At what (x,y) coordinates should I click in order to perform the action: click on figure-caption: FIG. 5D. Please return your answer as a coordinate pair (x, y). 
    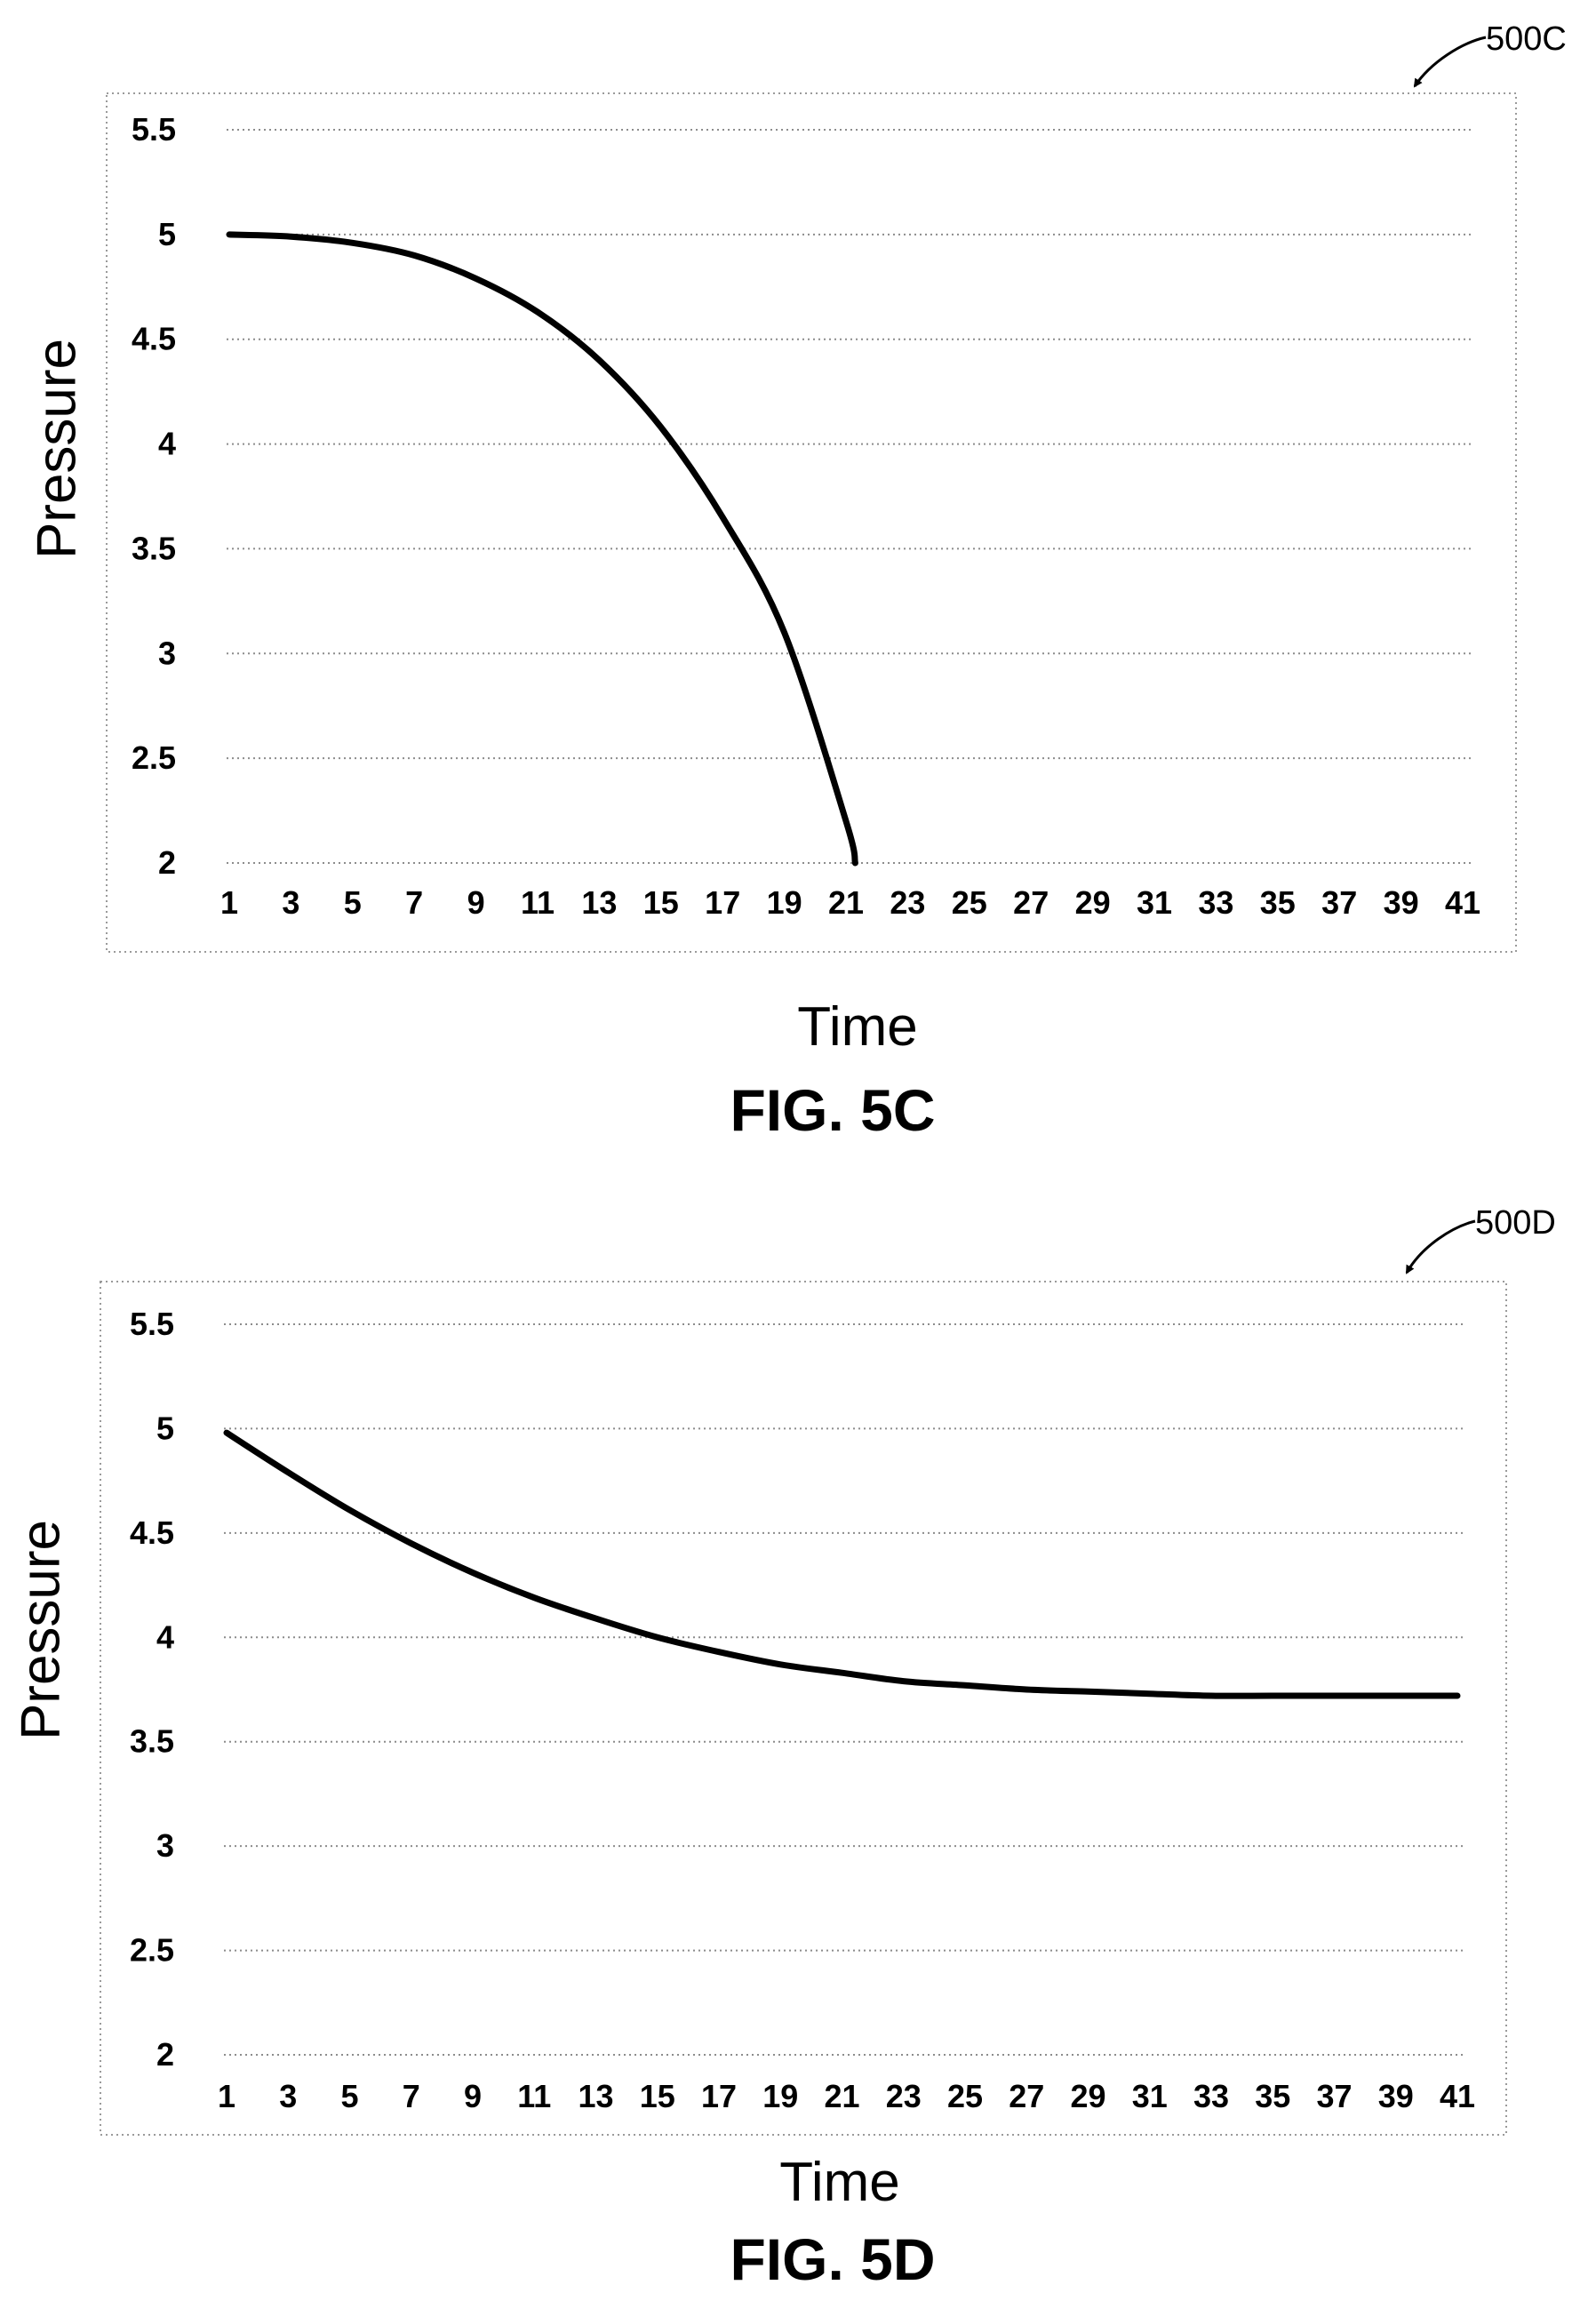
    Looking at the image, I should click on (832, 2259).